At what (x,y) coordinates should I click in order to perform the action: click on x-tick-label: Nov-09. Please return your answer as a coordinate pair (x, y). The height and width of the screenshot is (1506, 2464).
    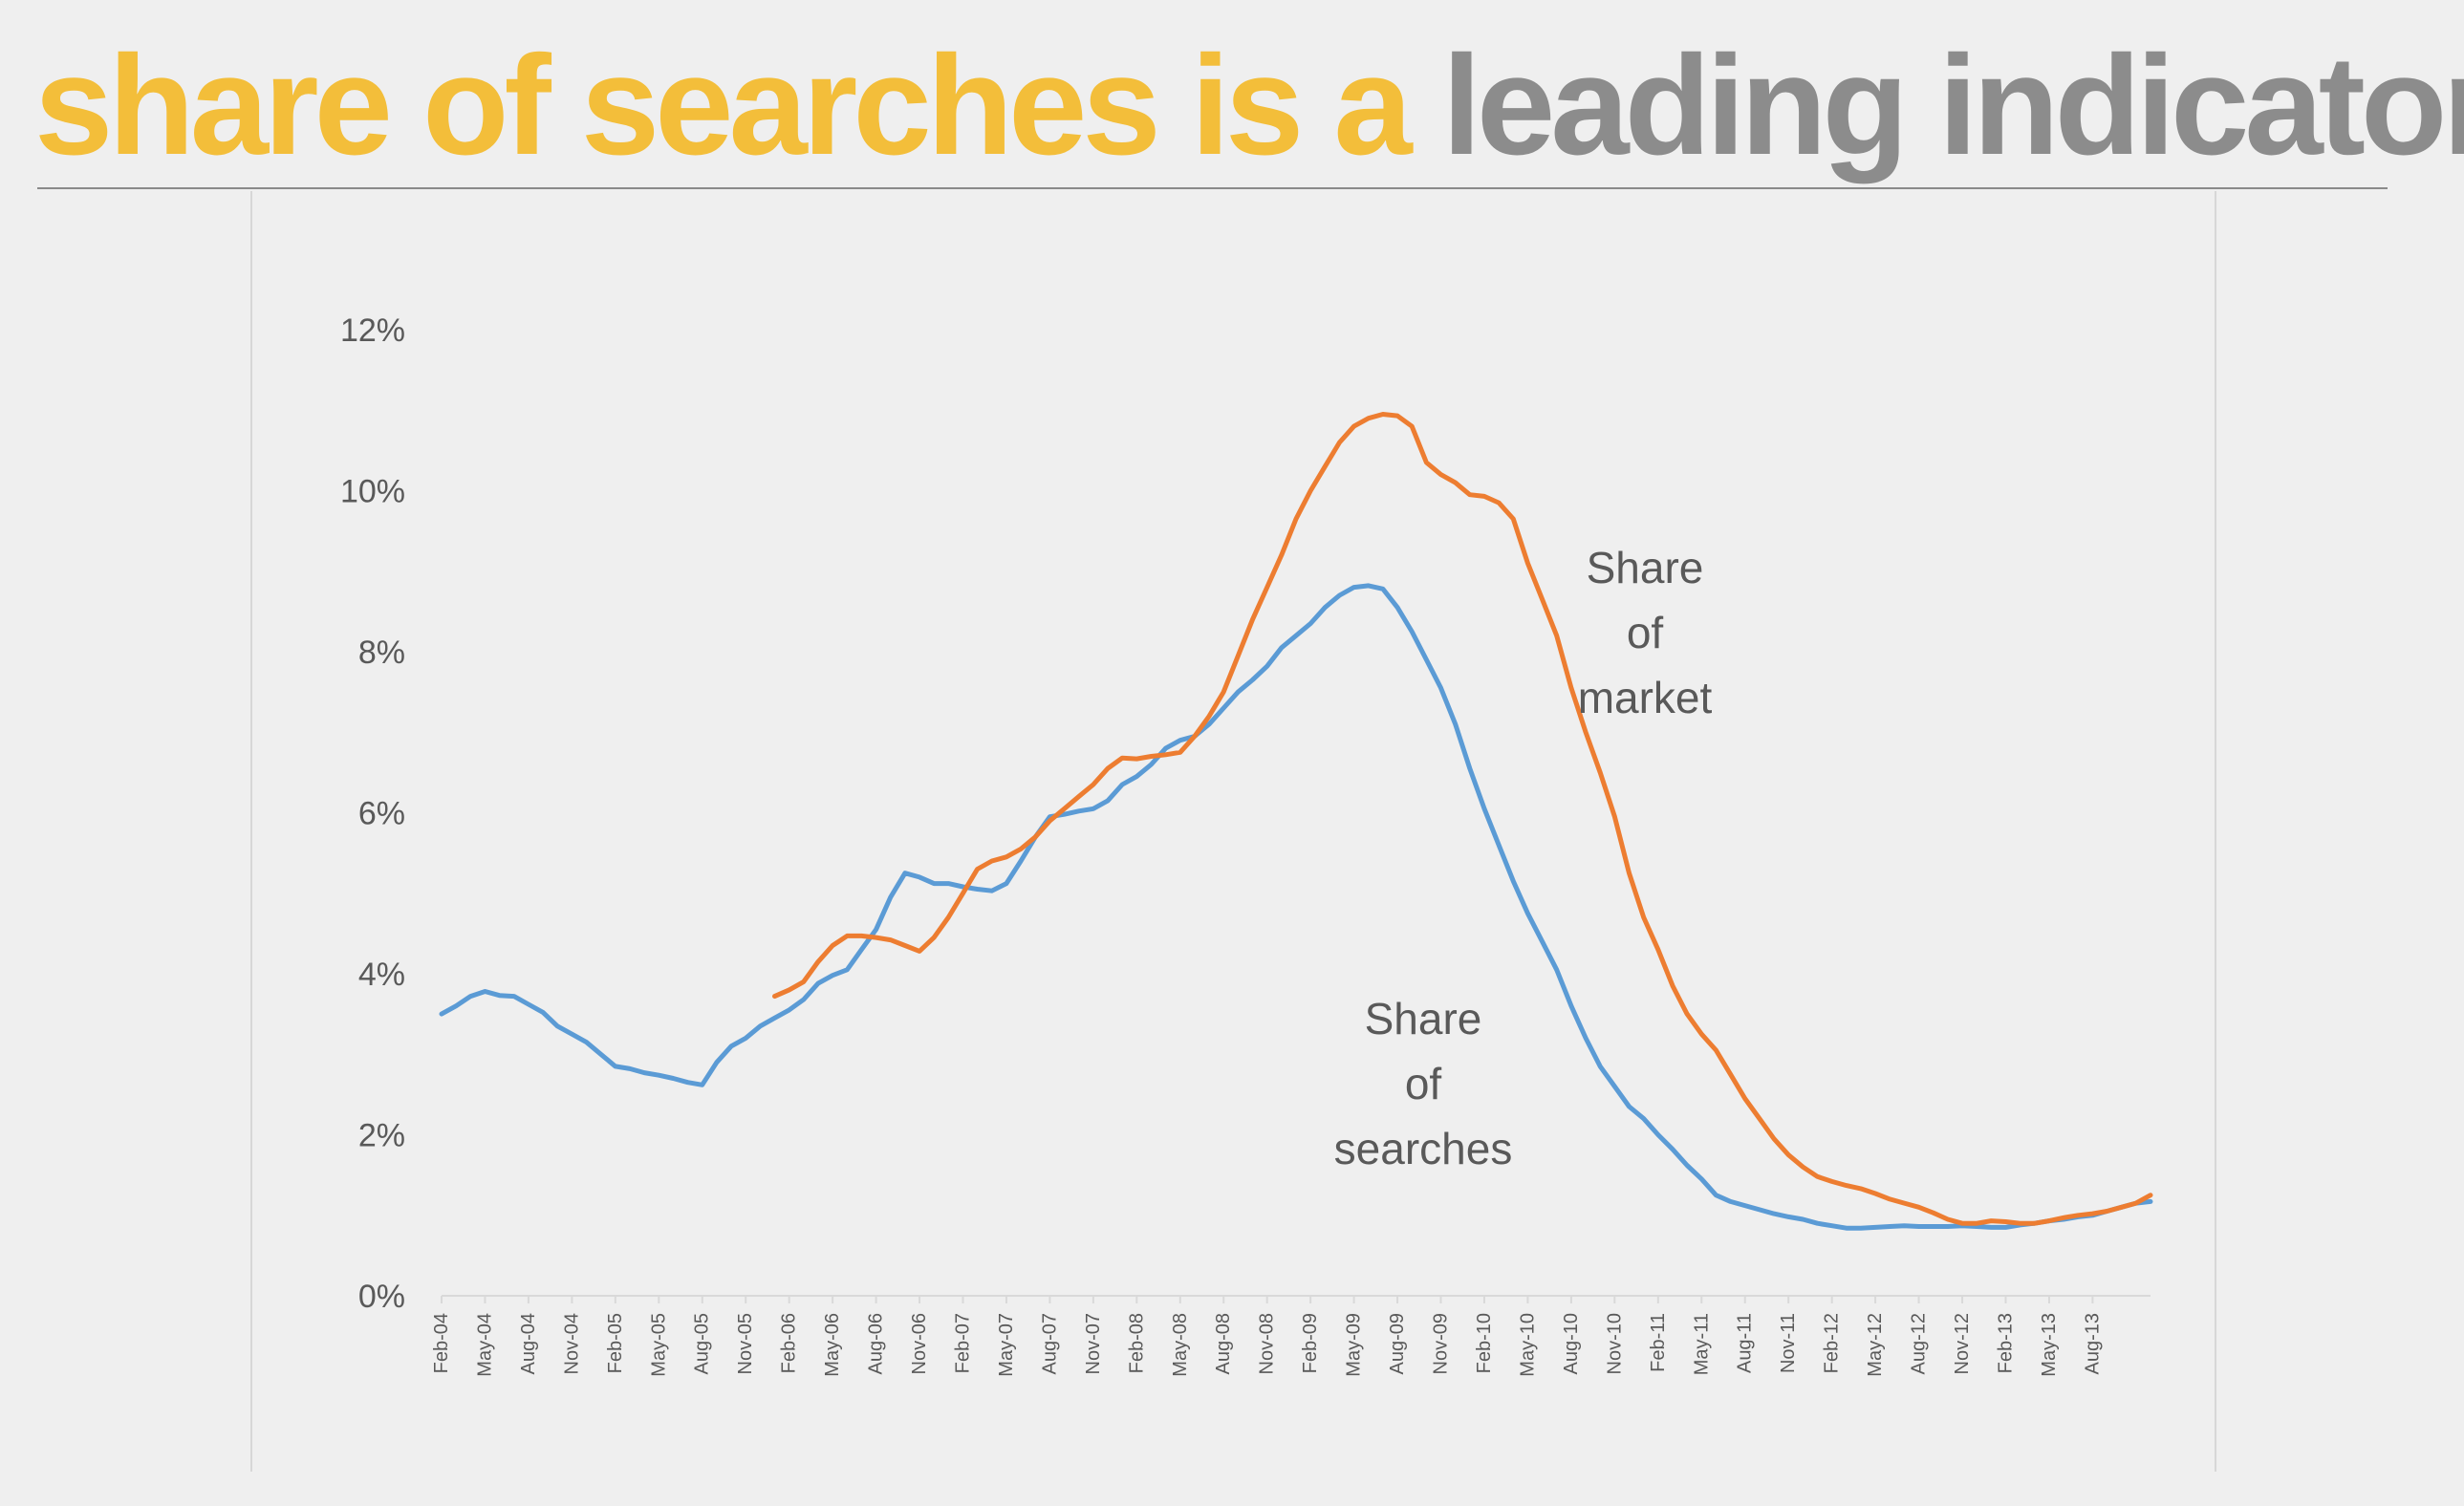
    Looking at the image, I should click on (1441, 1343).